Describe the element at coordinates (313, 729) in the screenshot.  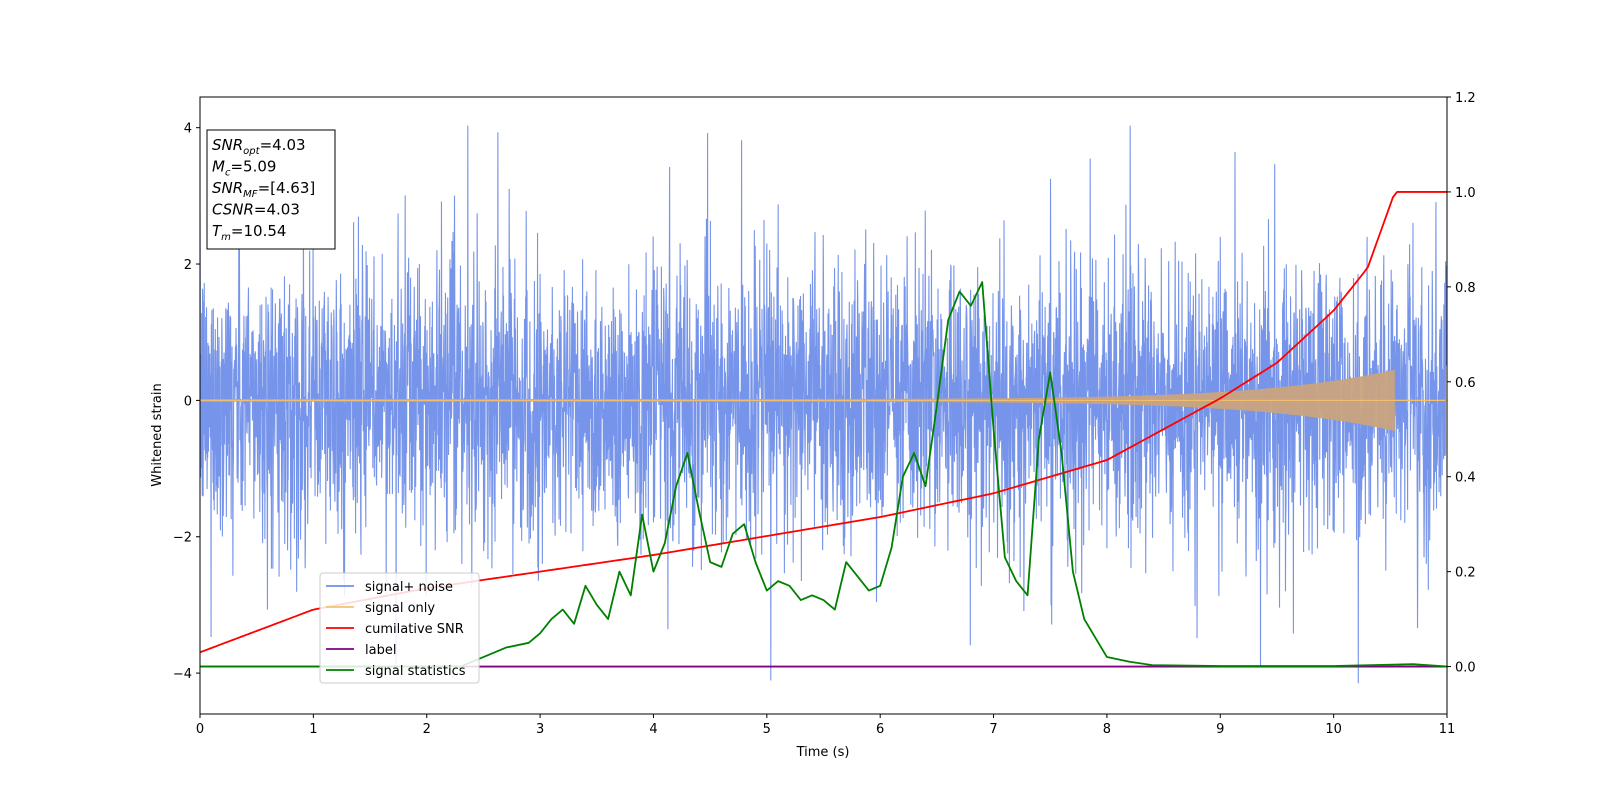
I see `x-tick-label: 1` at that location.